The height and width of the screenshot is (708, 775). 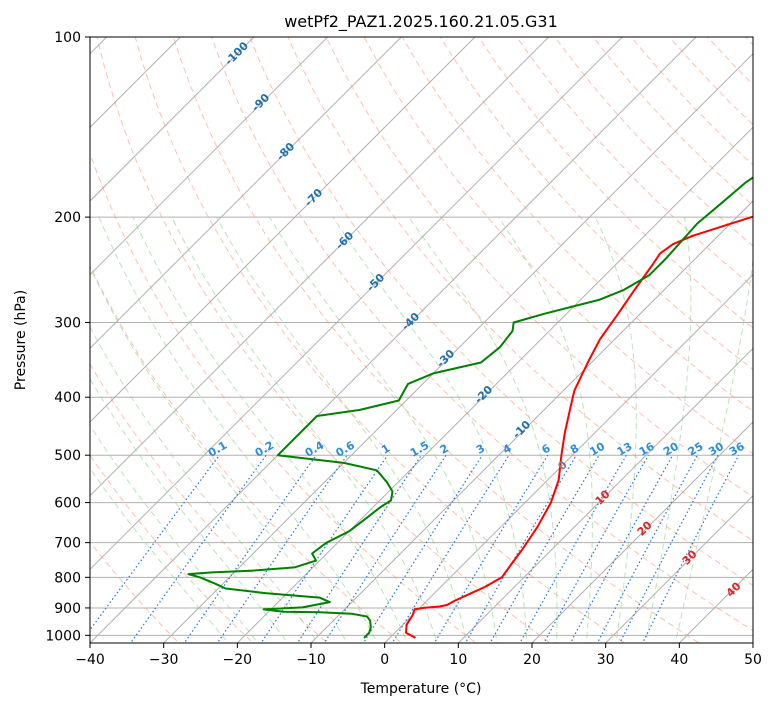 I want to click on y-tick-label: 600, so click(x=67, y=504).